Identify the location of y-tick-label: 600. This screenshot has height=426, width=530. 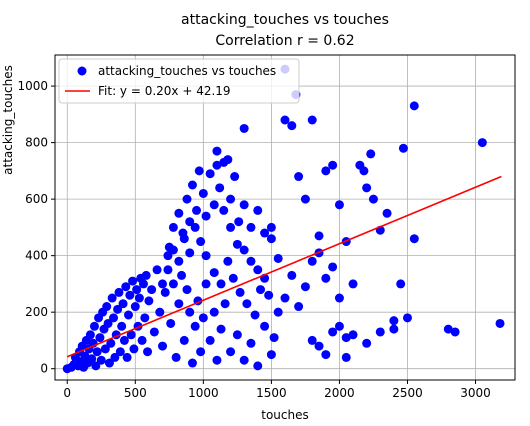
(36, 199).